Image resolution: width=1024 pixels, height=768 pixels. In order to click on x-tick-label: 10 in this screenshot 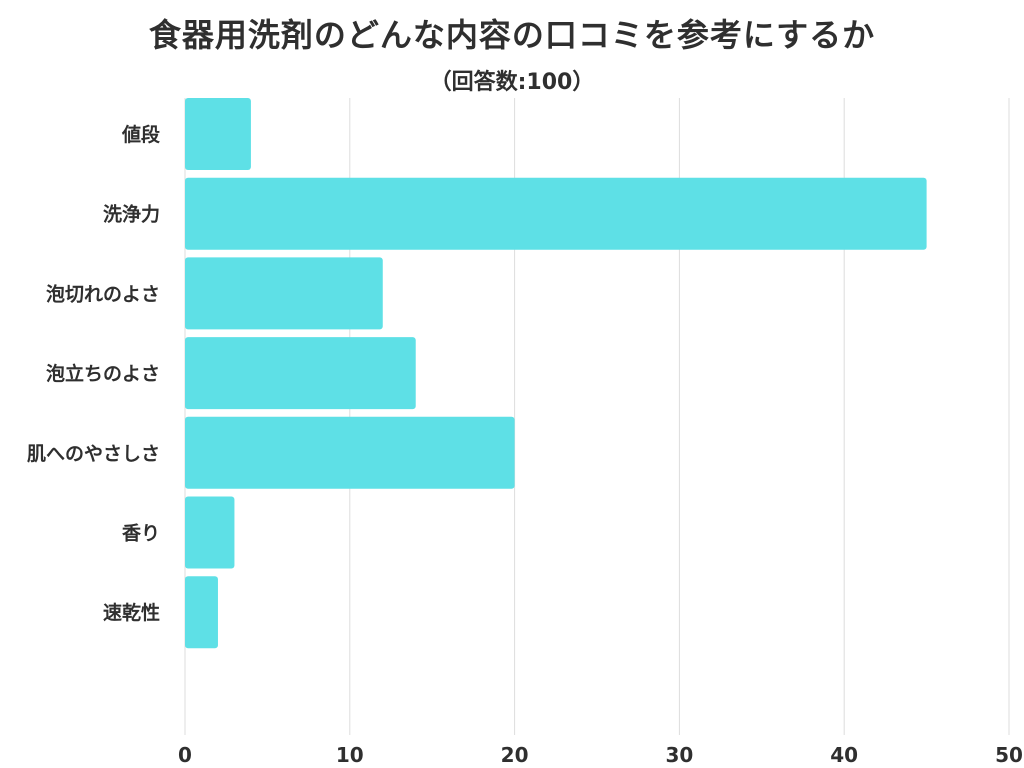, I will do `click(350, 755)`.